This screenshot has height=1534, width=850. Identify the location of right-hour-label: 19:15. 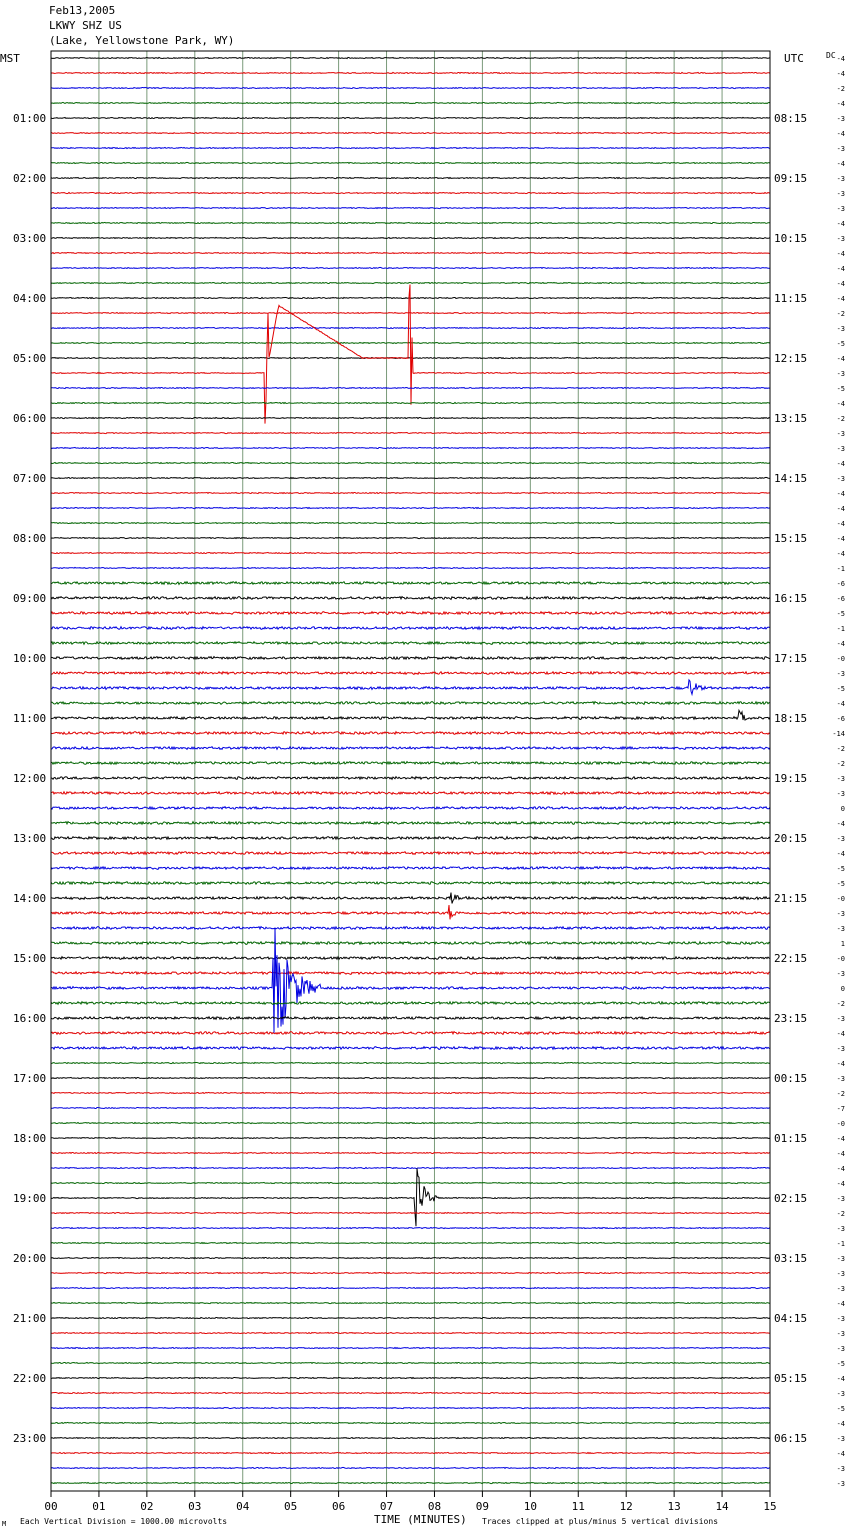
(790, 778).